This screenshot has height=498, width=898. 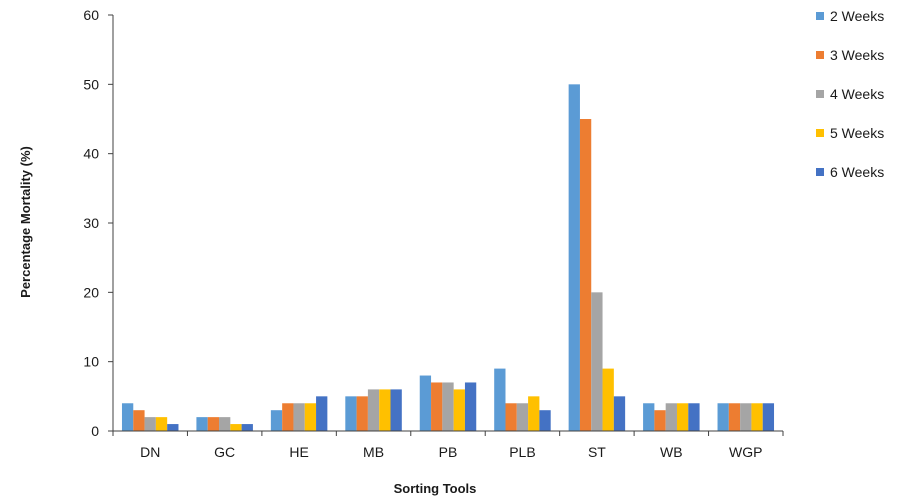 I want to click on bar-DN-3-weeks, so click(x=139, y=420).